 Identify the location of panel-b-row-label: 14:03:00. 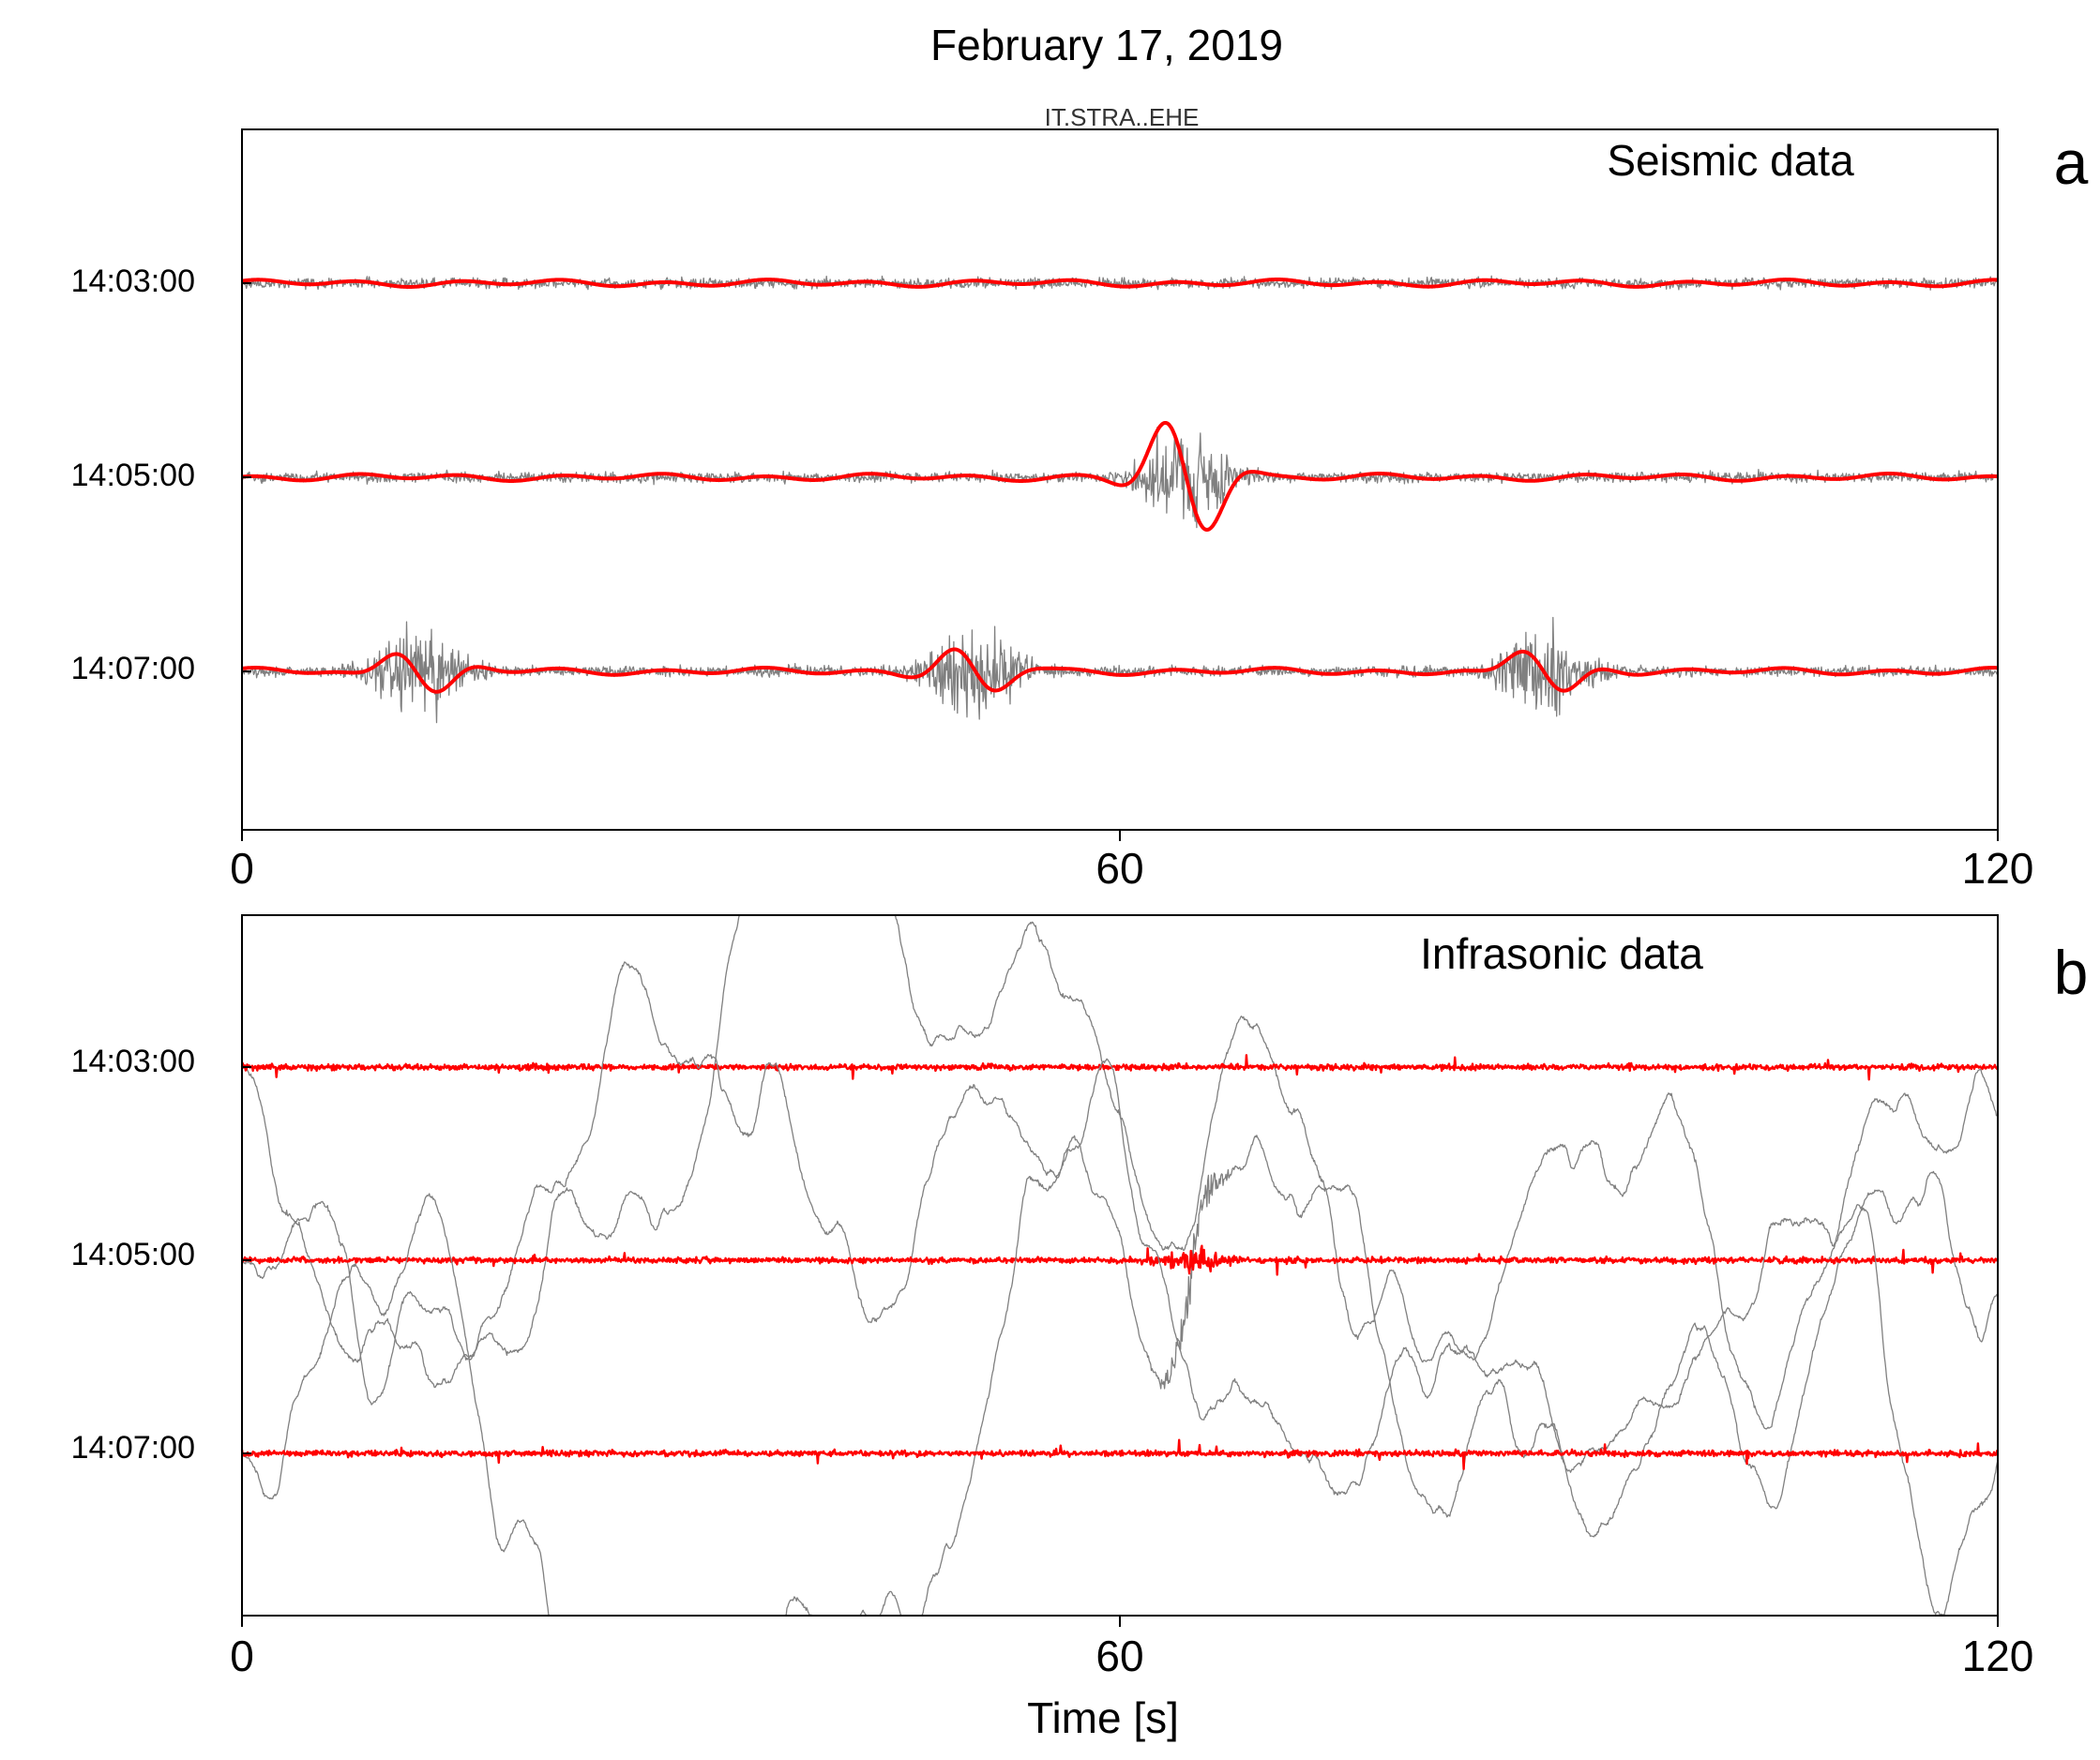
(133, 1061).